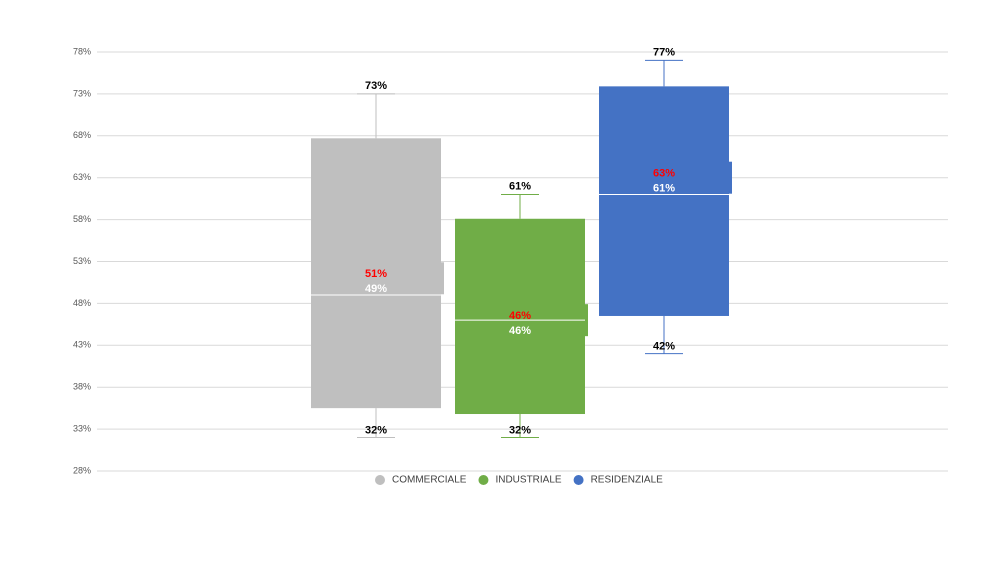  Describe the element at coordinates (82, 387) in the screenshot. I see `y-tick-label: 38%` at that location.